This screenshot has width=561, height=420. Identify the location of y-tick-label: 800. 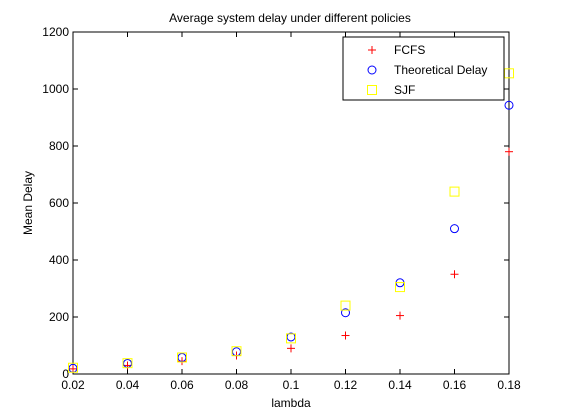
(59, 146).